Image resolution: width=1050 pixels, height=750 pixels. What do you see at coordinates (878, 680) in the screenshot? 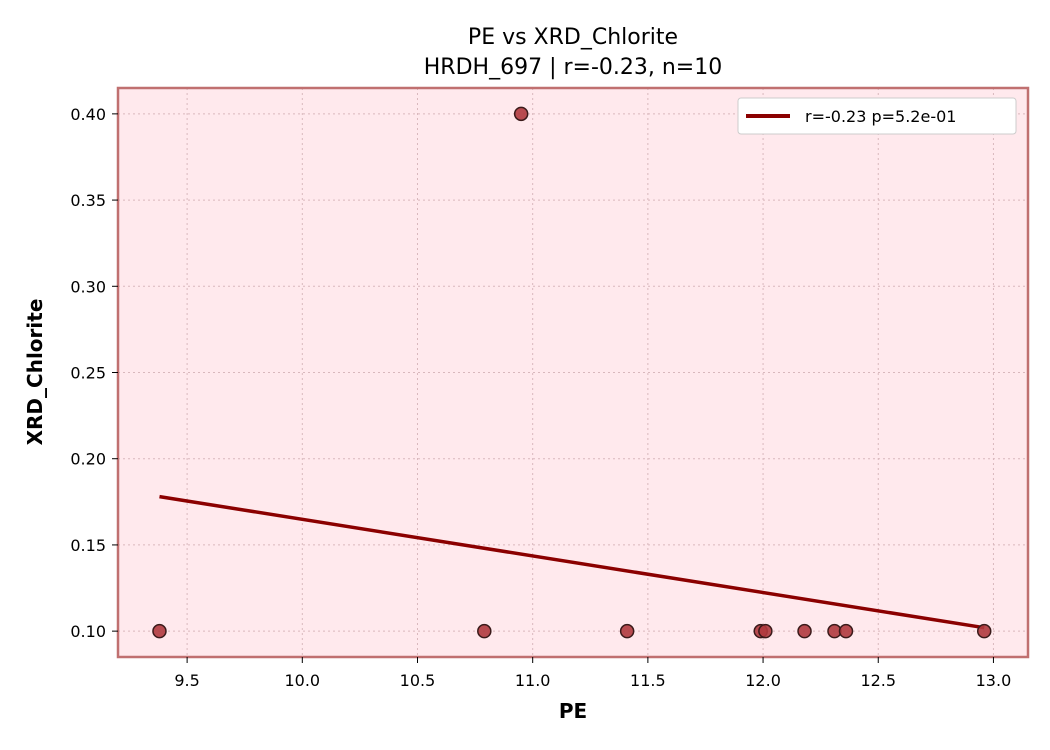
I see `x-tick-label: 12.5` at bounding box center [878, 680].